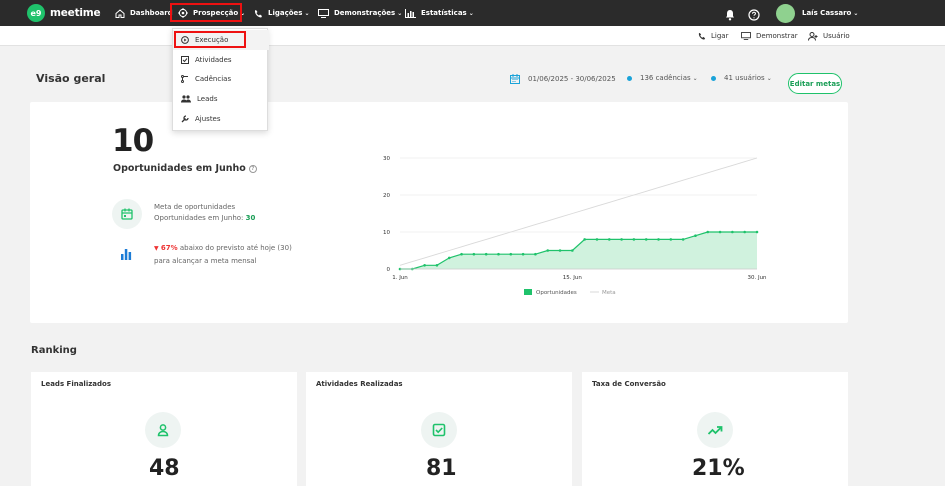 The image size is (945, 486). I want to click on rank-value: 21%, so click(718, 468).